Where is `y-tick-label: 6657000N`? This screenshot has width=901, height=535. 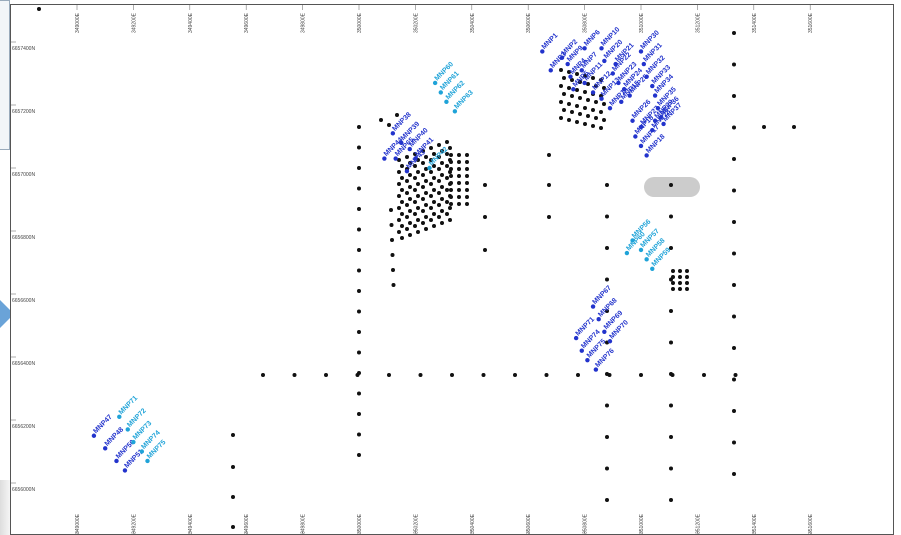
y-tick-label: 6657000N is located at coordinates (23, 175).